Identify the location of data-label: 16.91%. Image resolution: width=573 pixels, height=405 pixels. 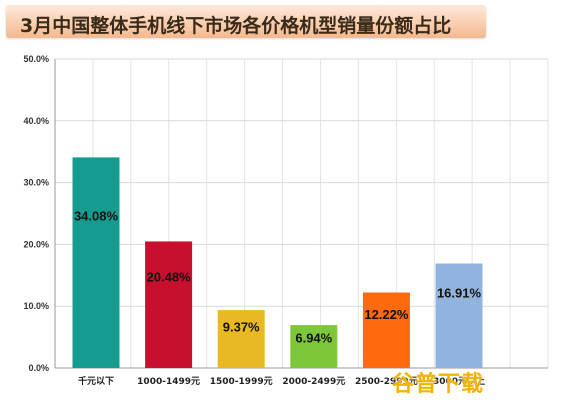
(459, 293).